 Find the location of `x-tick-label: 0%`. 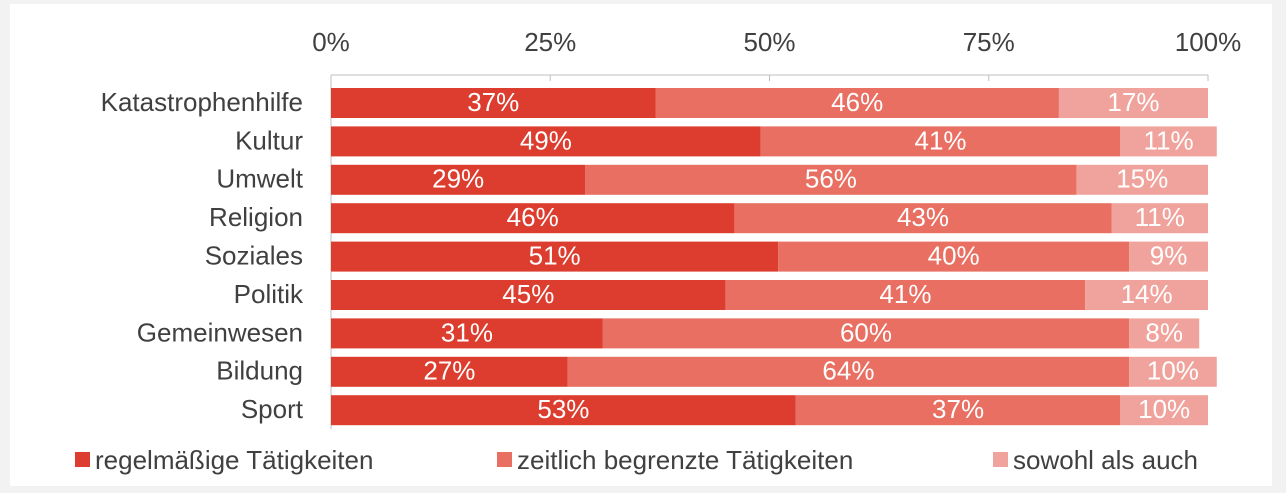

x-tick-label: 0% is located at coordinates (331, 42).